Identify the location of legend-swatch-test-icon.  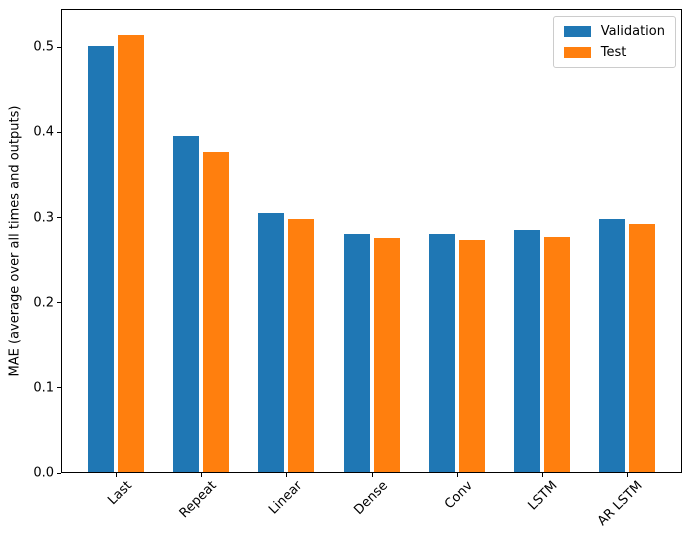
(577, 52).